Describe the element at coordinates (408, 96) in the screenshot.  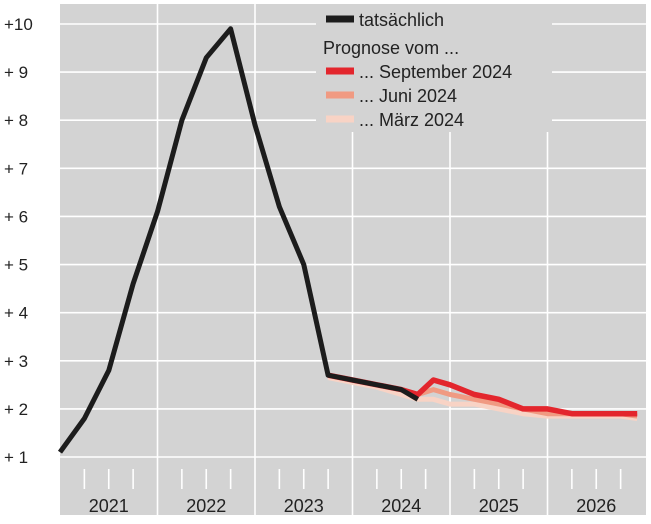
I see `legend-label-juni: ... Juni 2024` at that location.